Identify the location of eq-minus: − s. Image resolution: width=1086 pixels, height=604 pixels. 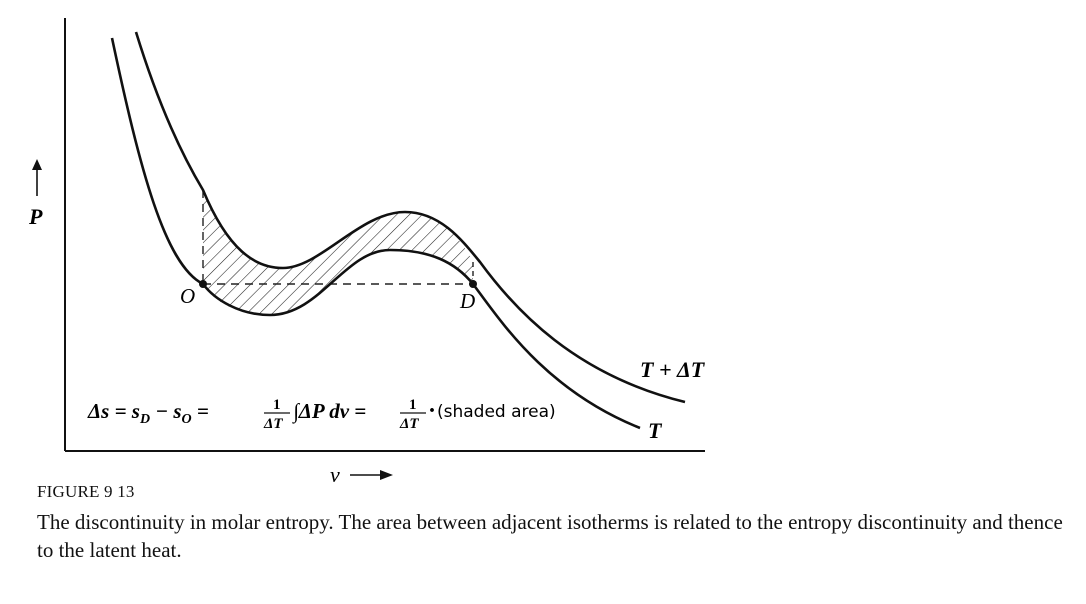
(165, 411).